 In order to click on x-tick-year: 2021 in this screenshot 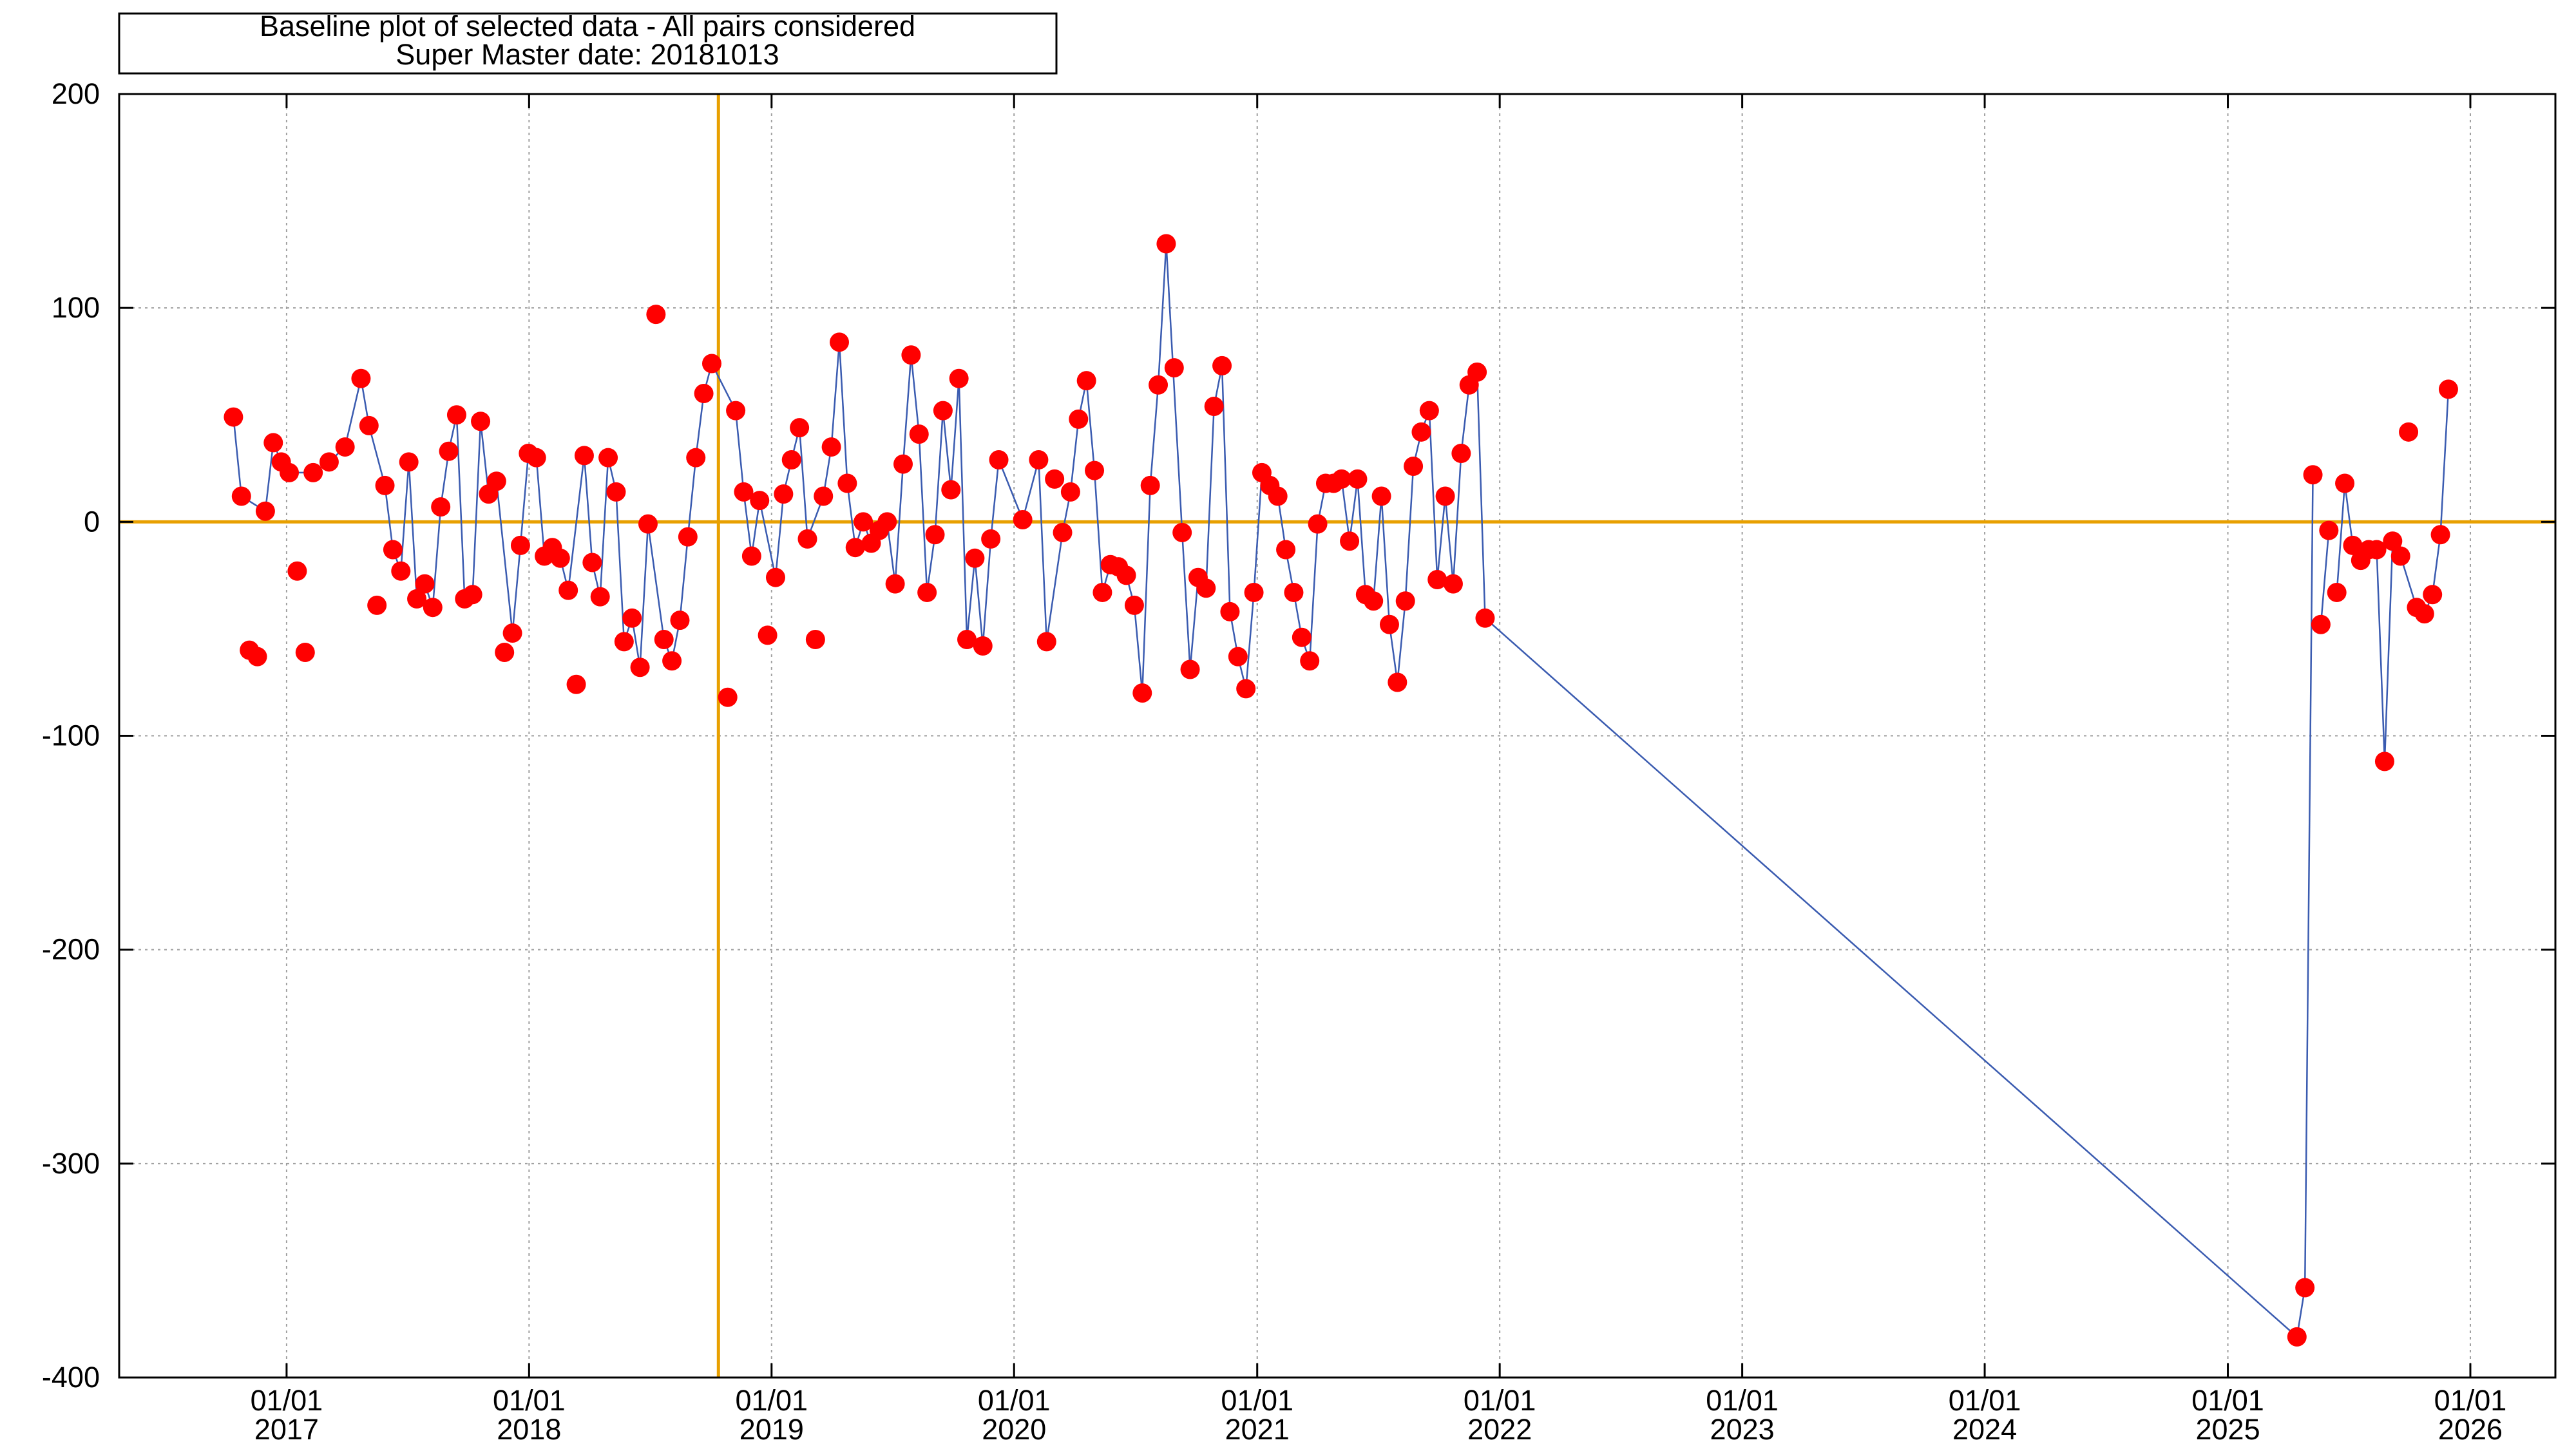, I will do `click(1257, 1430)`.